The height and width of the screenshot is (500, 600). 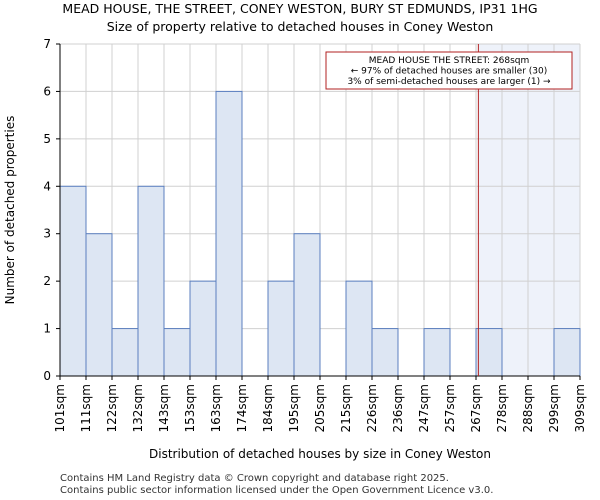 I want to click on y-tick-label: 2, so click(x=47, y=281).